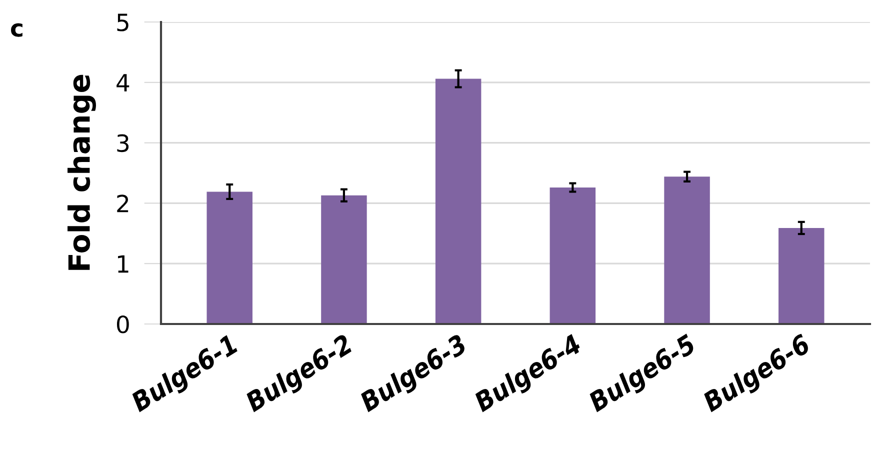 The image size is (881, 452). I want to click on y-tick-label: 1, so click(123, 264).